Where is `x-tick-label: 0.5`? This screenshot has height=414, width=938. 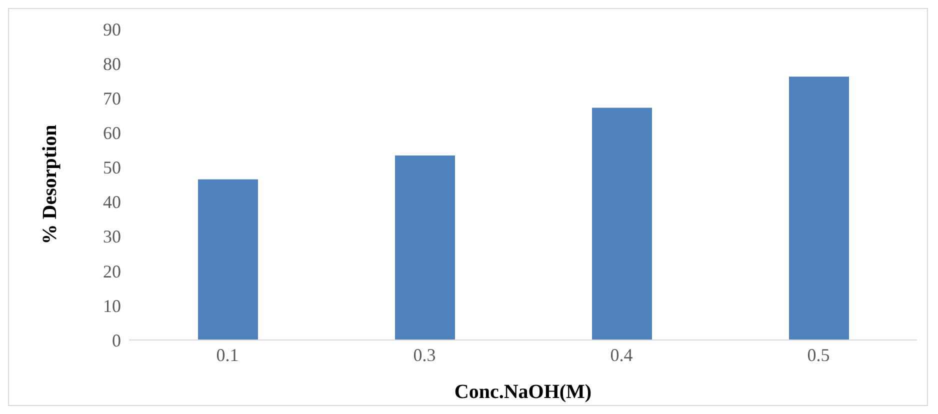
x-tick-label: 0.5 is located at coordinates (818, 354).